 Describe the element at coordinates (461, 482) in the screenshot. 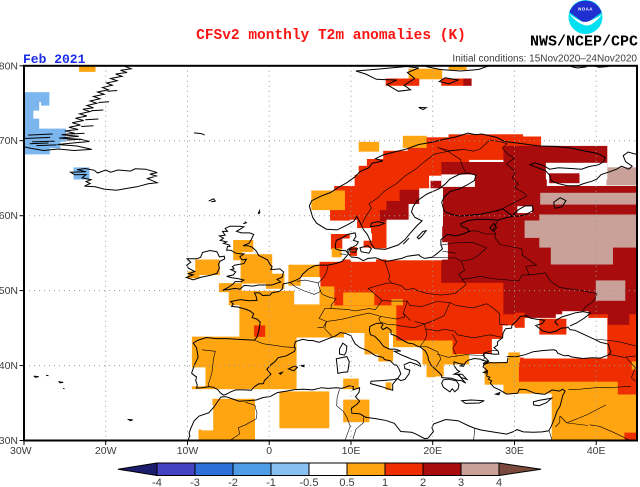

I see `svg-text: 3` at that location.